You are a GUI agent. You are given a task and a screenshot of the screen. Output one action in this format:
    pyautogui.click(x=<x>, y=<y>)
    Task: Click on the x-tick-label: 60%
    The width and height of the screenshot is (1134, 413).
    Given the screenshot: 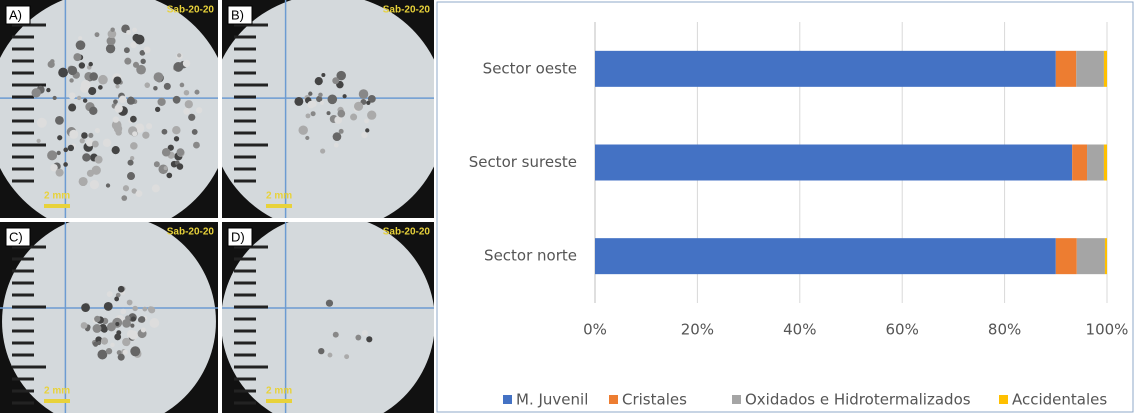 What is the action you would take?
    pyautogui.click(x=902, y=330)
    